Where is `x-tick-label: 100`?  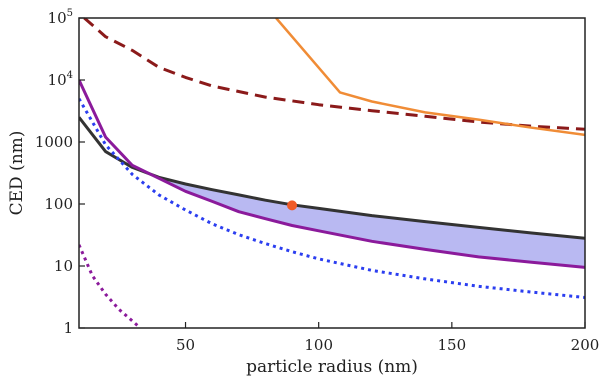 x-tick-label: 100 is located at coordinates (318, 345).